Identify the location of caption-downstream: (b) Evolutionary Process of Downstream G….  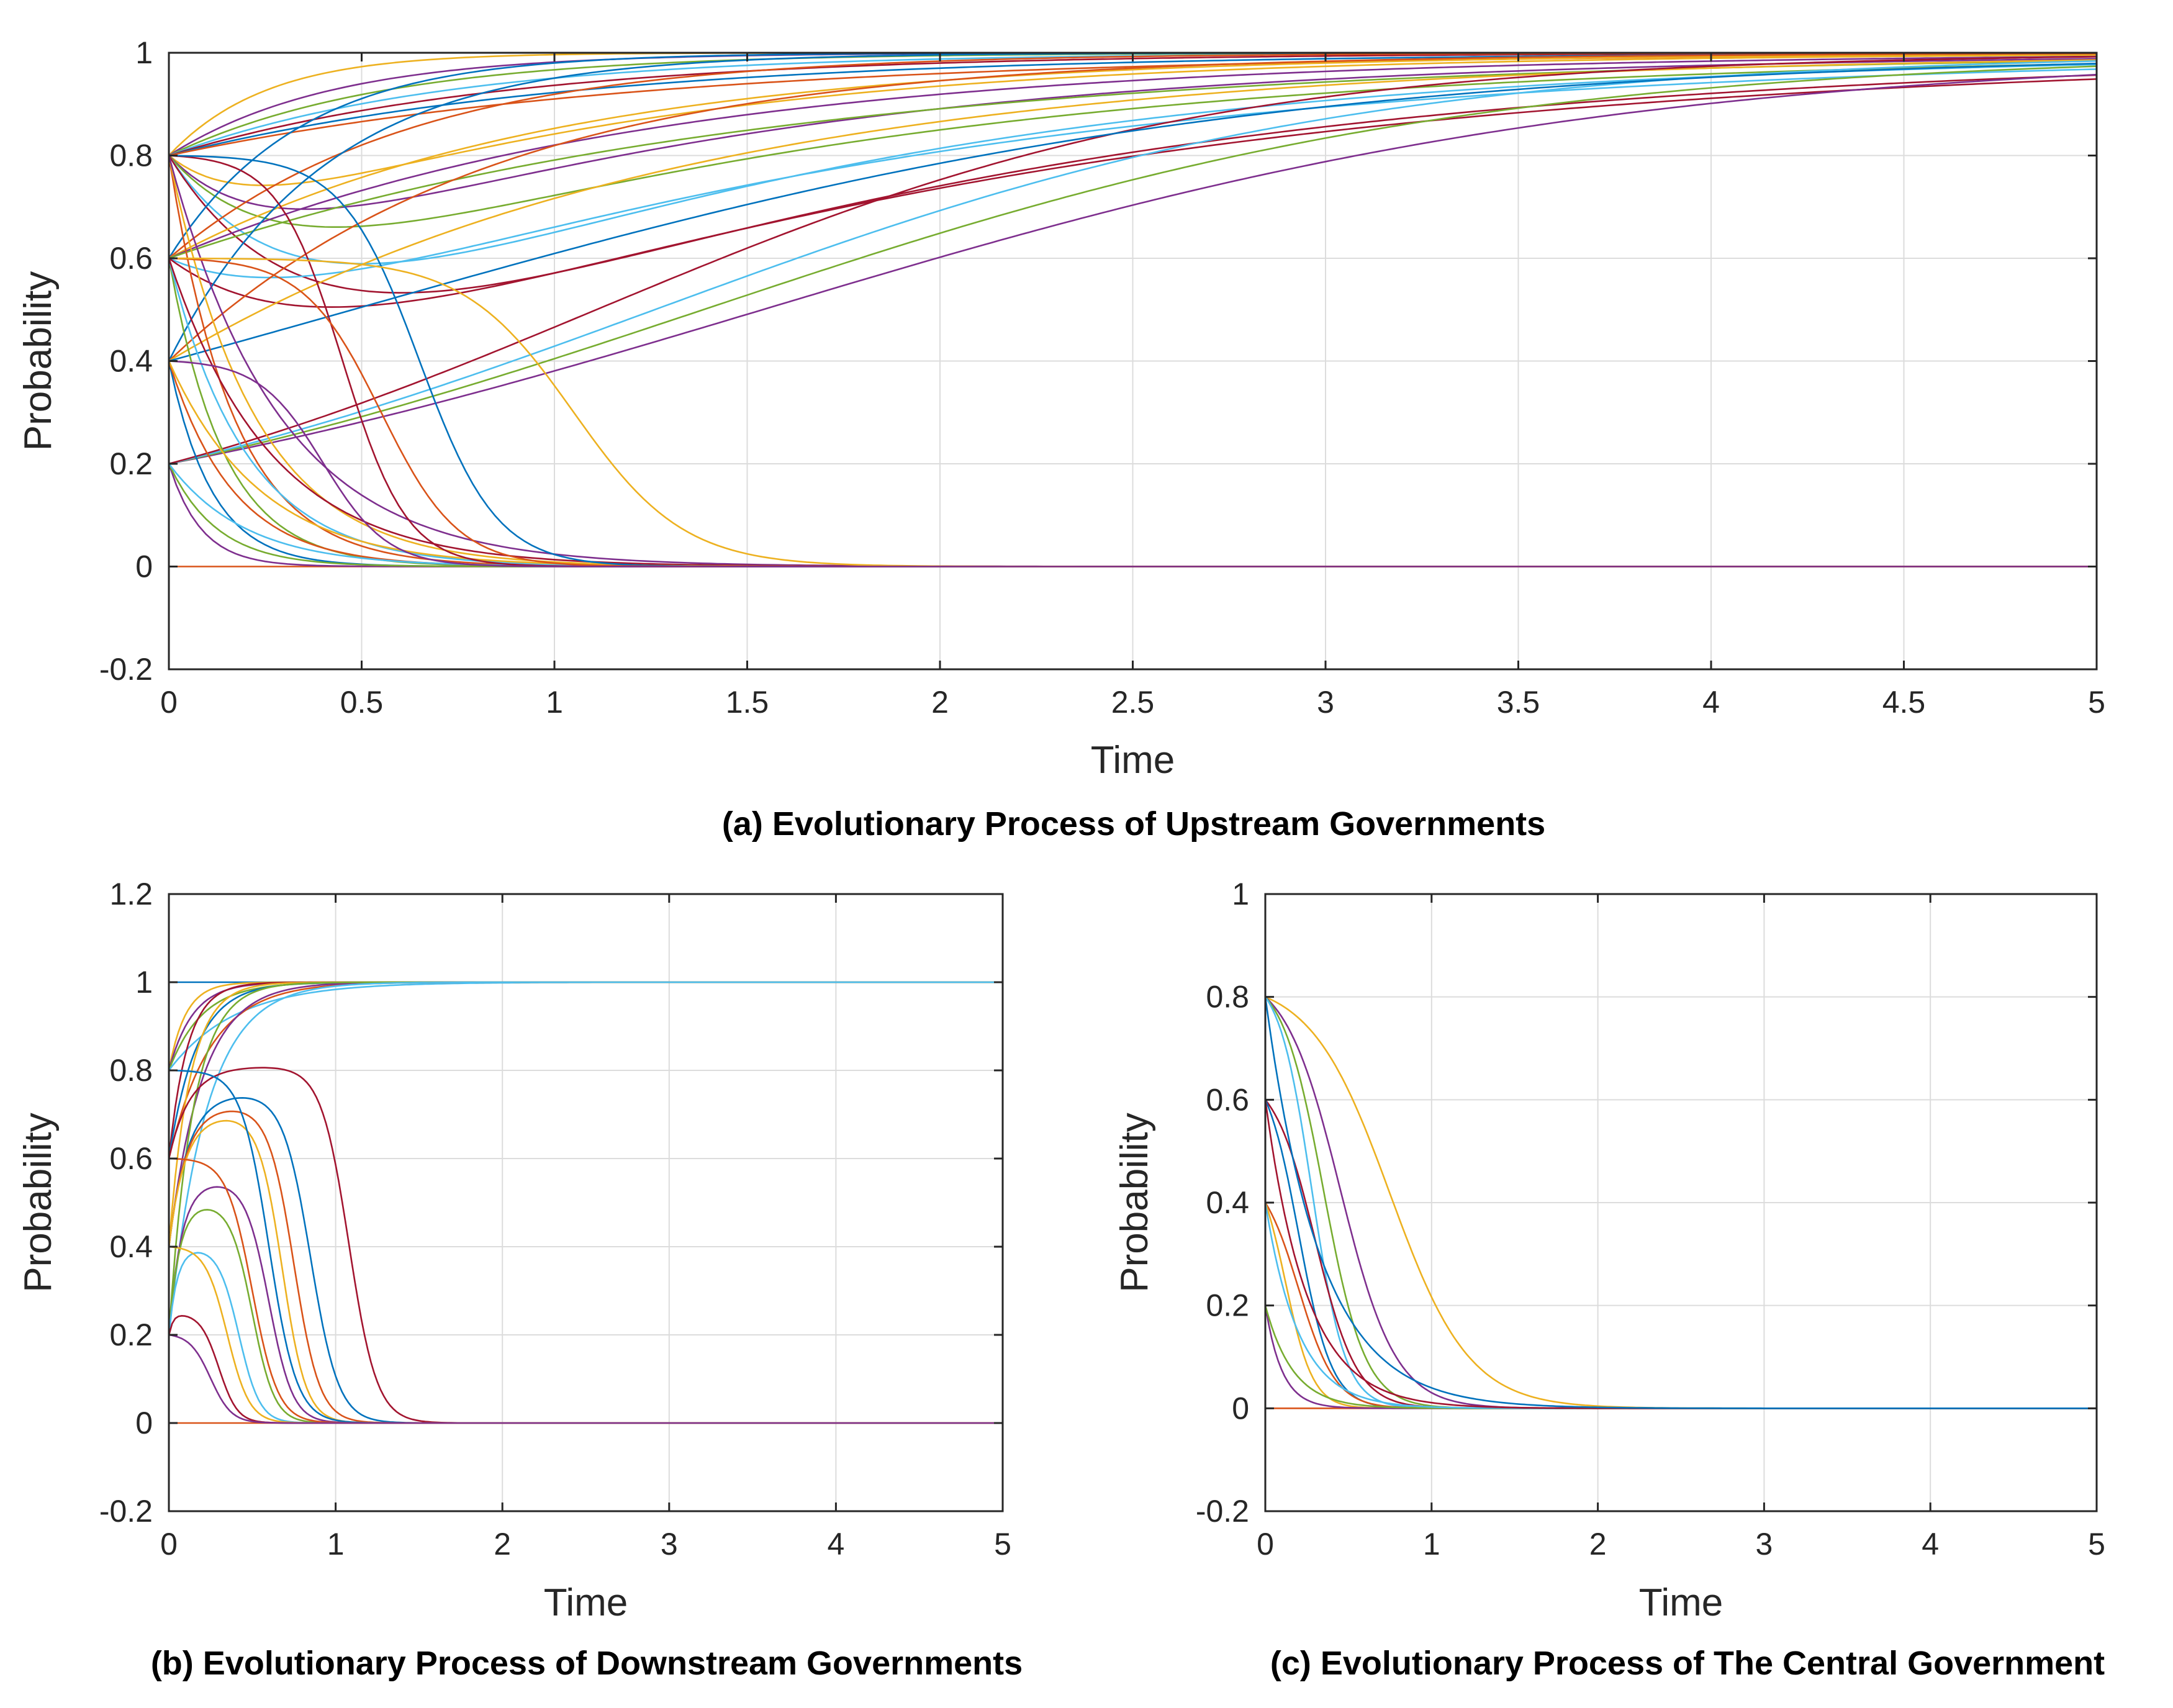
(587, 1663).